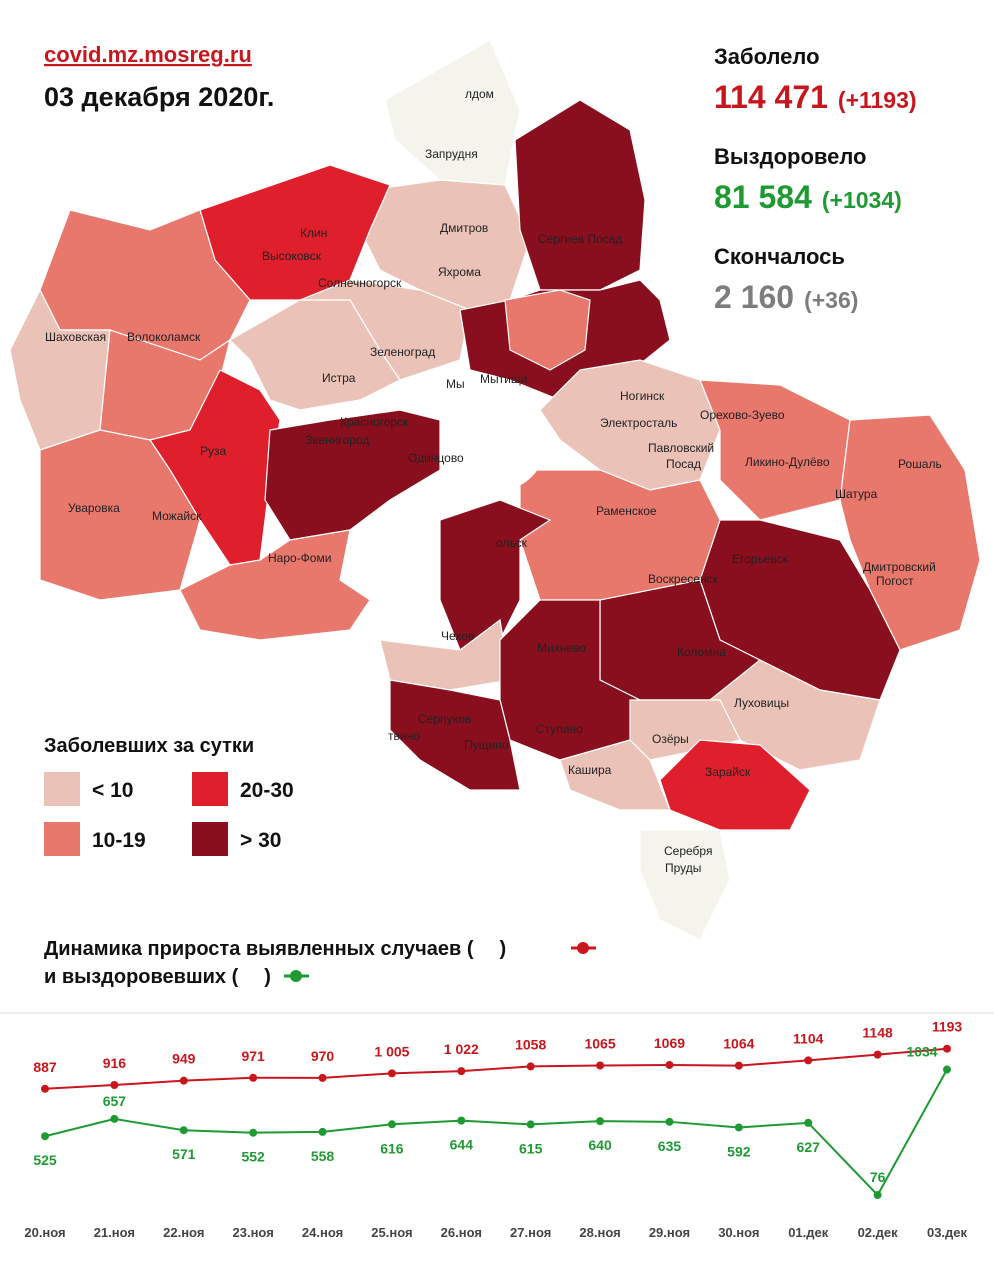 This screenshot has width=994, height=1280. I want to click on legend-label: 10-19, so click(119, 840).